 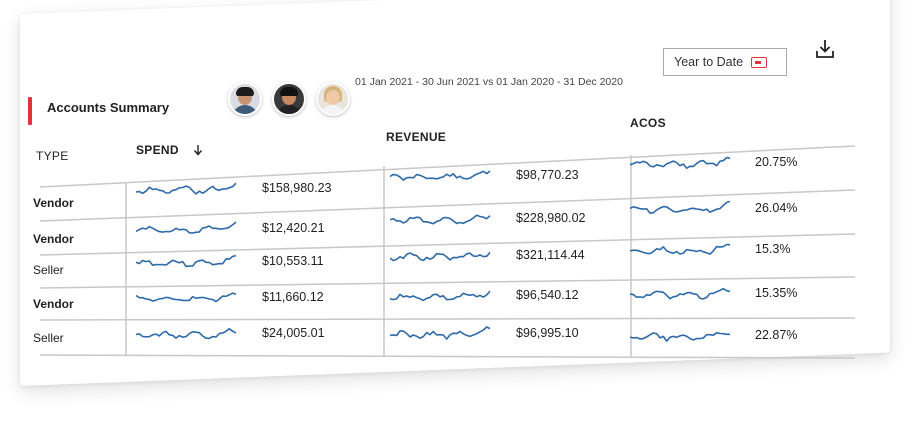 I want to click on period-select: Year to Date, so click(x=725, y=62).